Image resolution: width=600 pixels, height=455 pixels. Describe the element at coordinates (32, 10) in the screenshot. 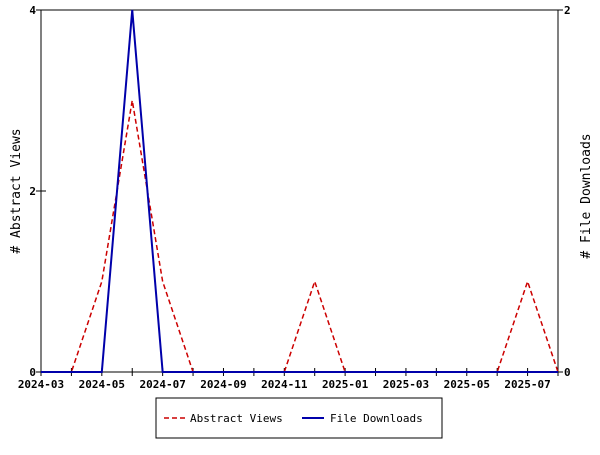

I see `y-left-tick-label: 4` at that location.